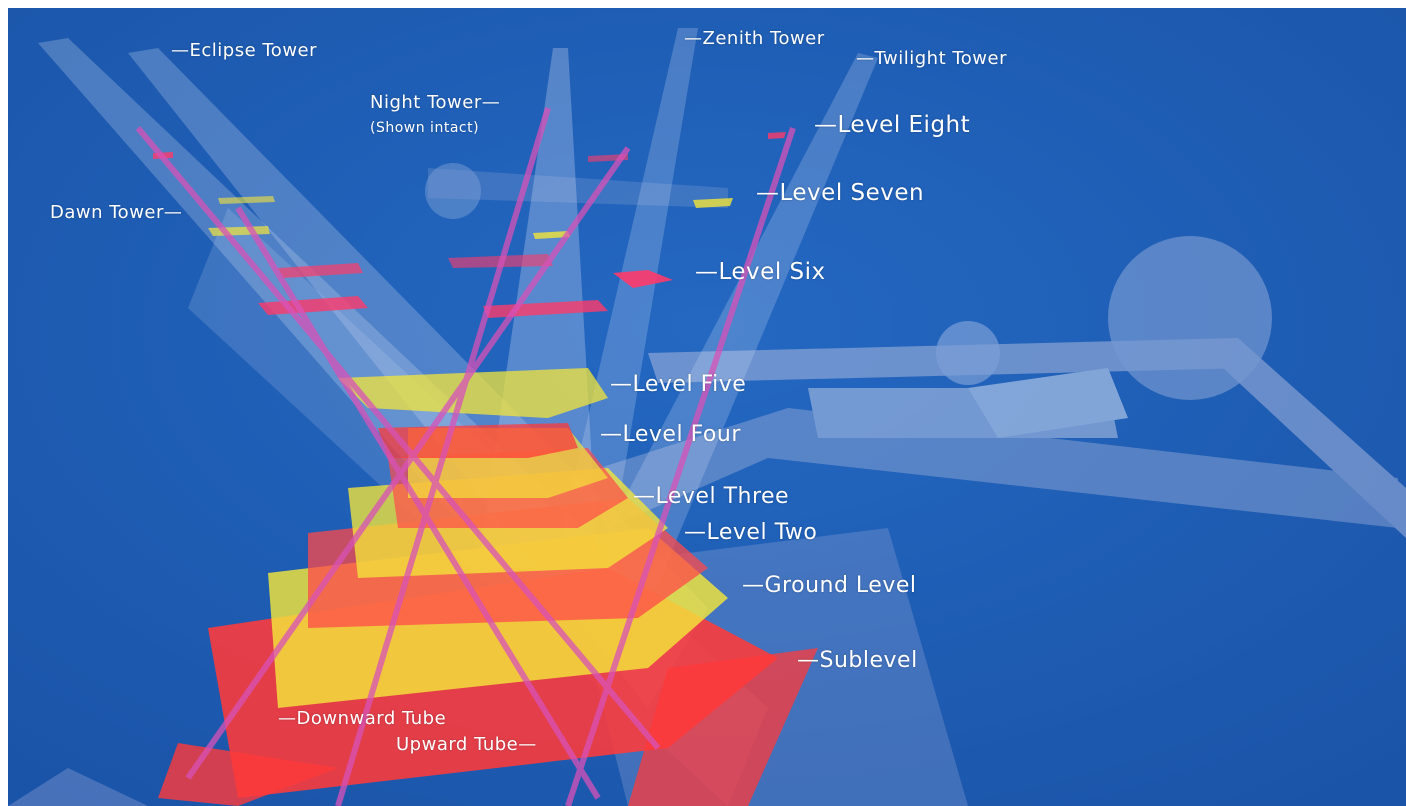  Describe the element at coordinates (670, 434) in the screenshot. I see `label-level-four: —Level Four` at that location.